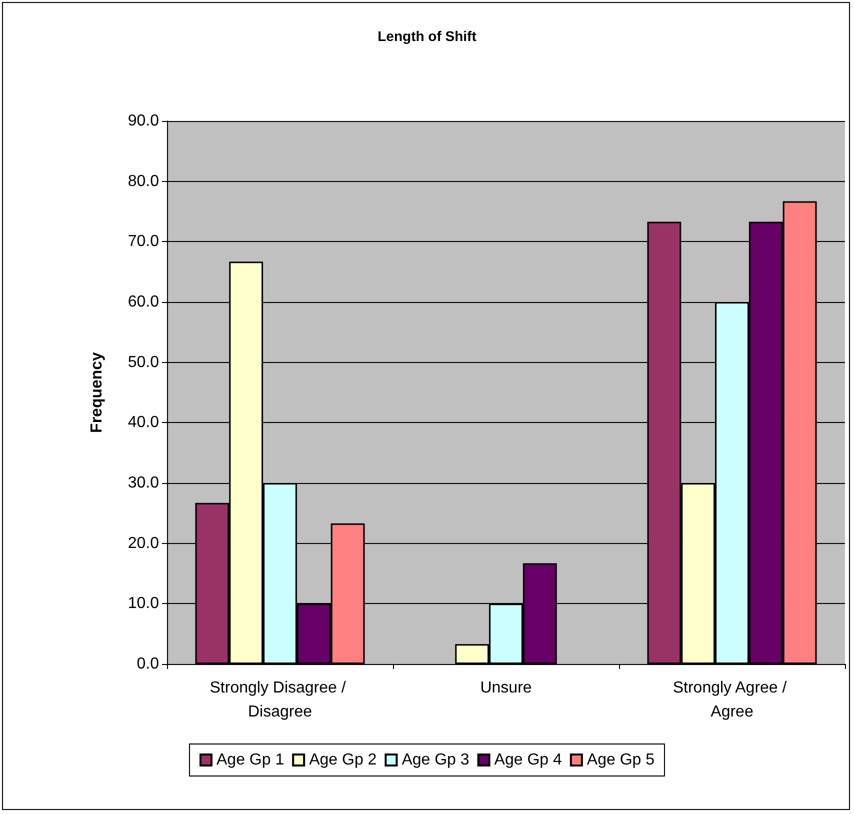 This screenshot has width=854, height=814. I want to click on y-tick-label: 0.0, so click(148, 664).